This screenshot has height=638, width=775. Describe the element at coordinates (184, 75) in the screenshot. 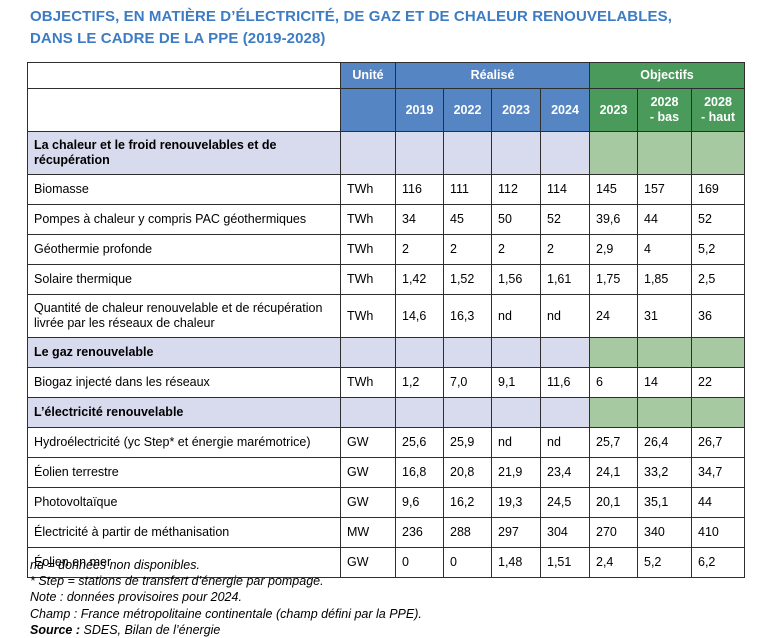

I see `blank-corner-cell` at that location.